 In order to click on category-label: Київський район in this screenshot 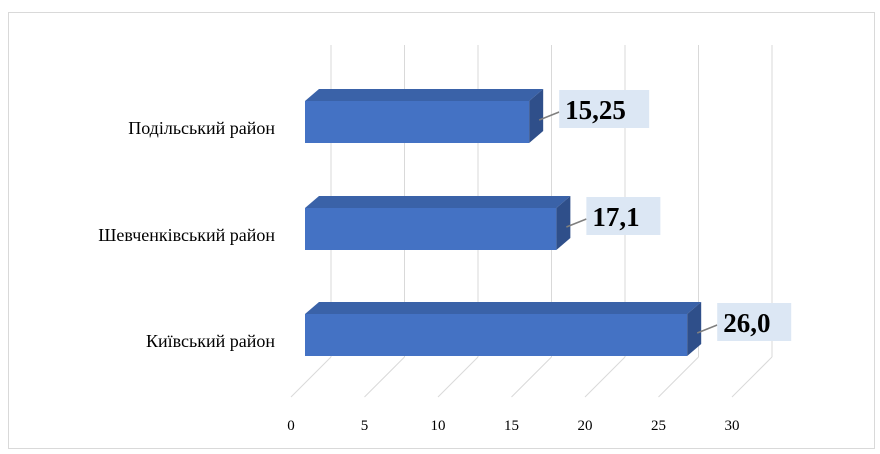, I will do `click(210, 341)`.